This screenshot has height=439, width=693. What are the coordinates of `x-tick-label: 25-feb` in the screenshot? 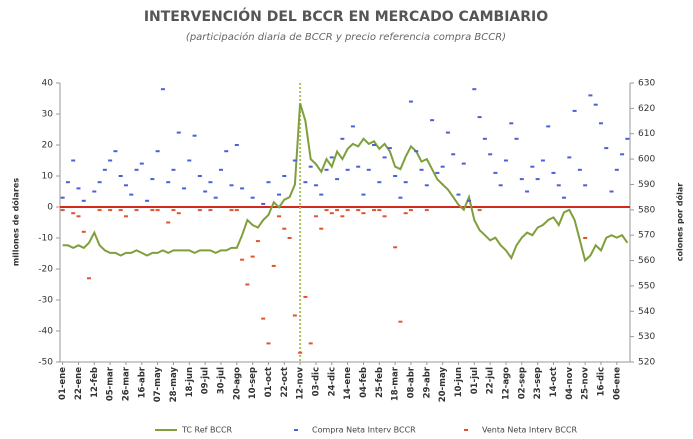 It's located at (380, 382).